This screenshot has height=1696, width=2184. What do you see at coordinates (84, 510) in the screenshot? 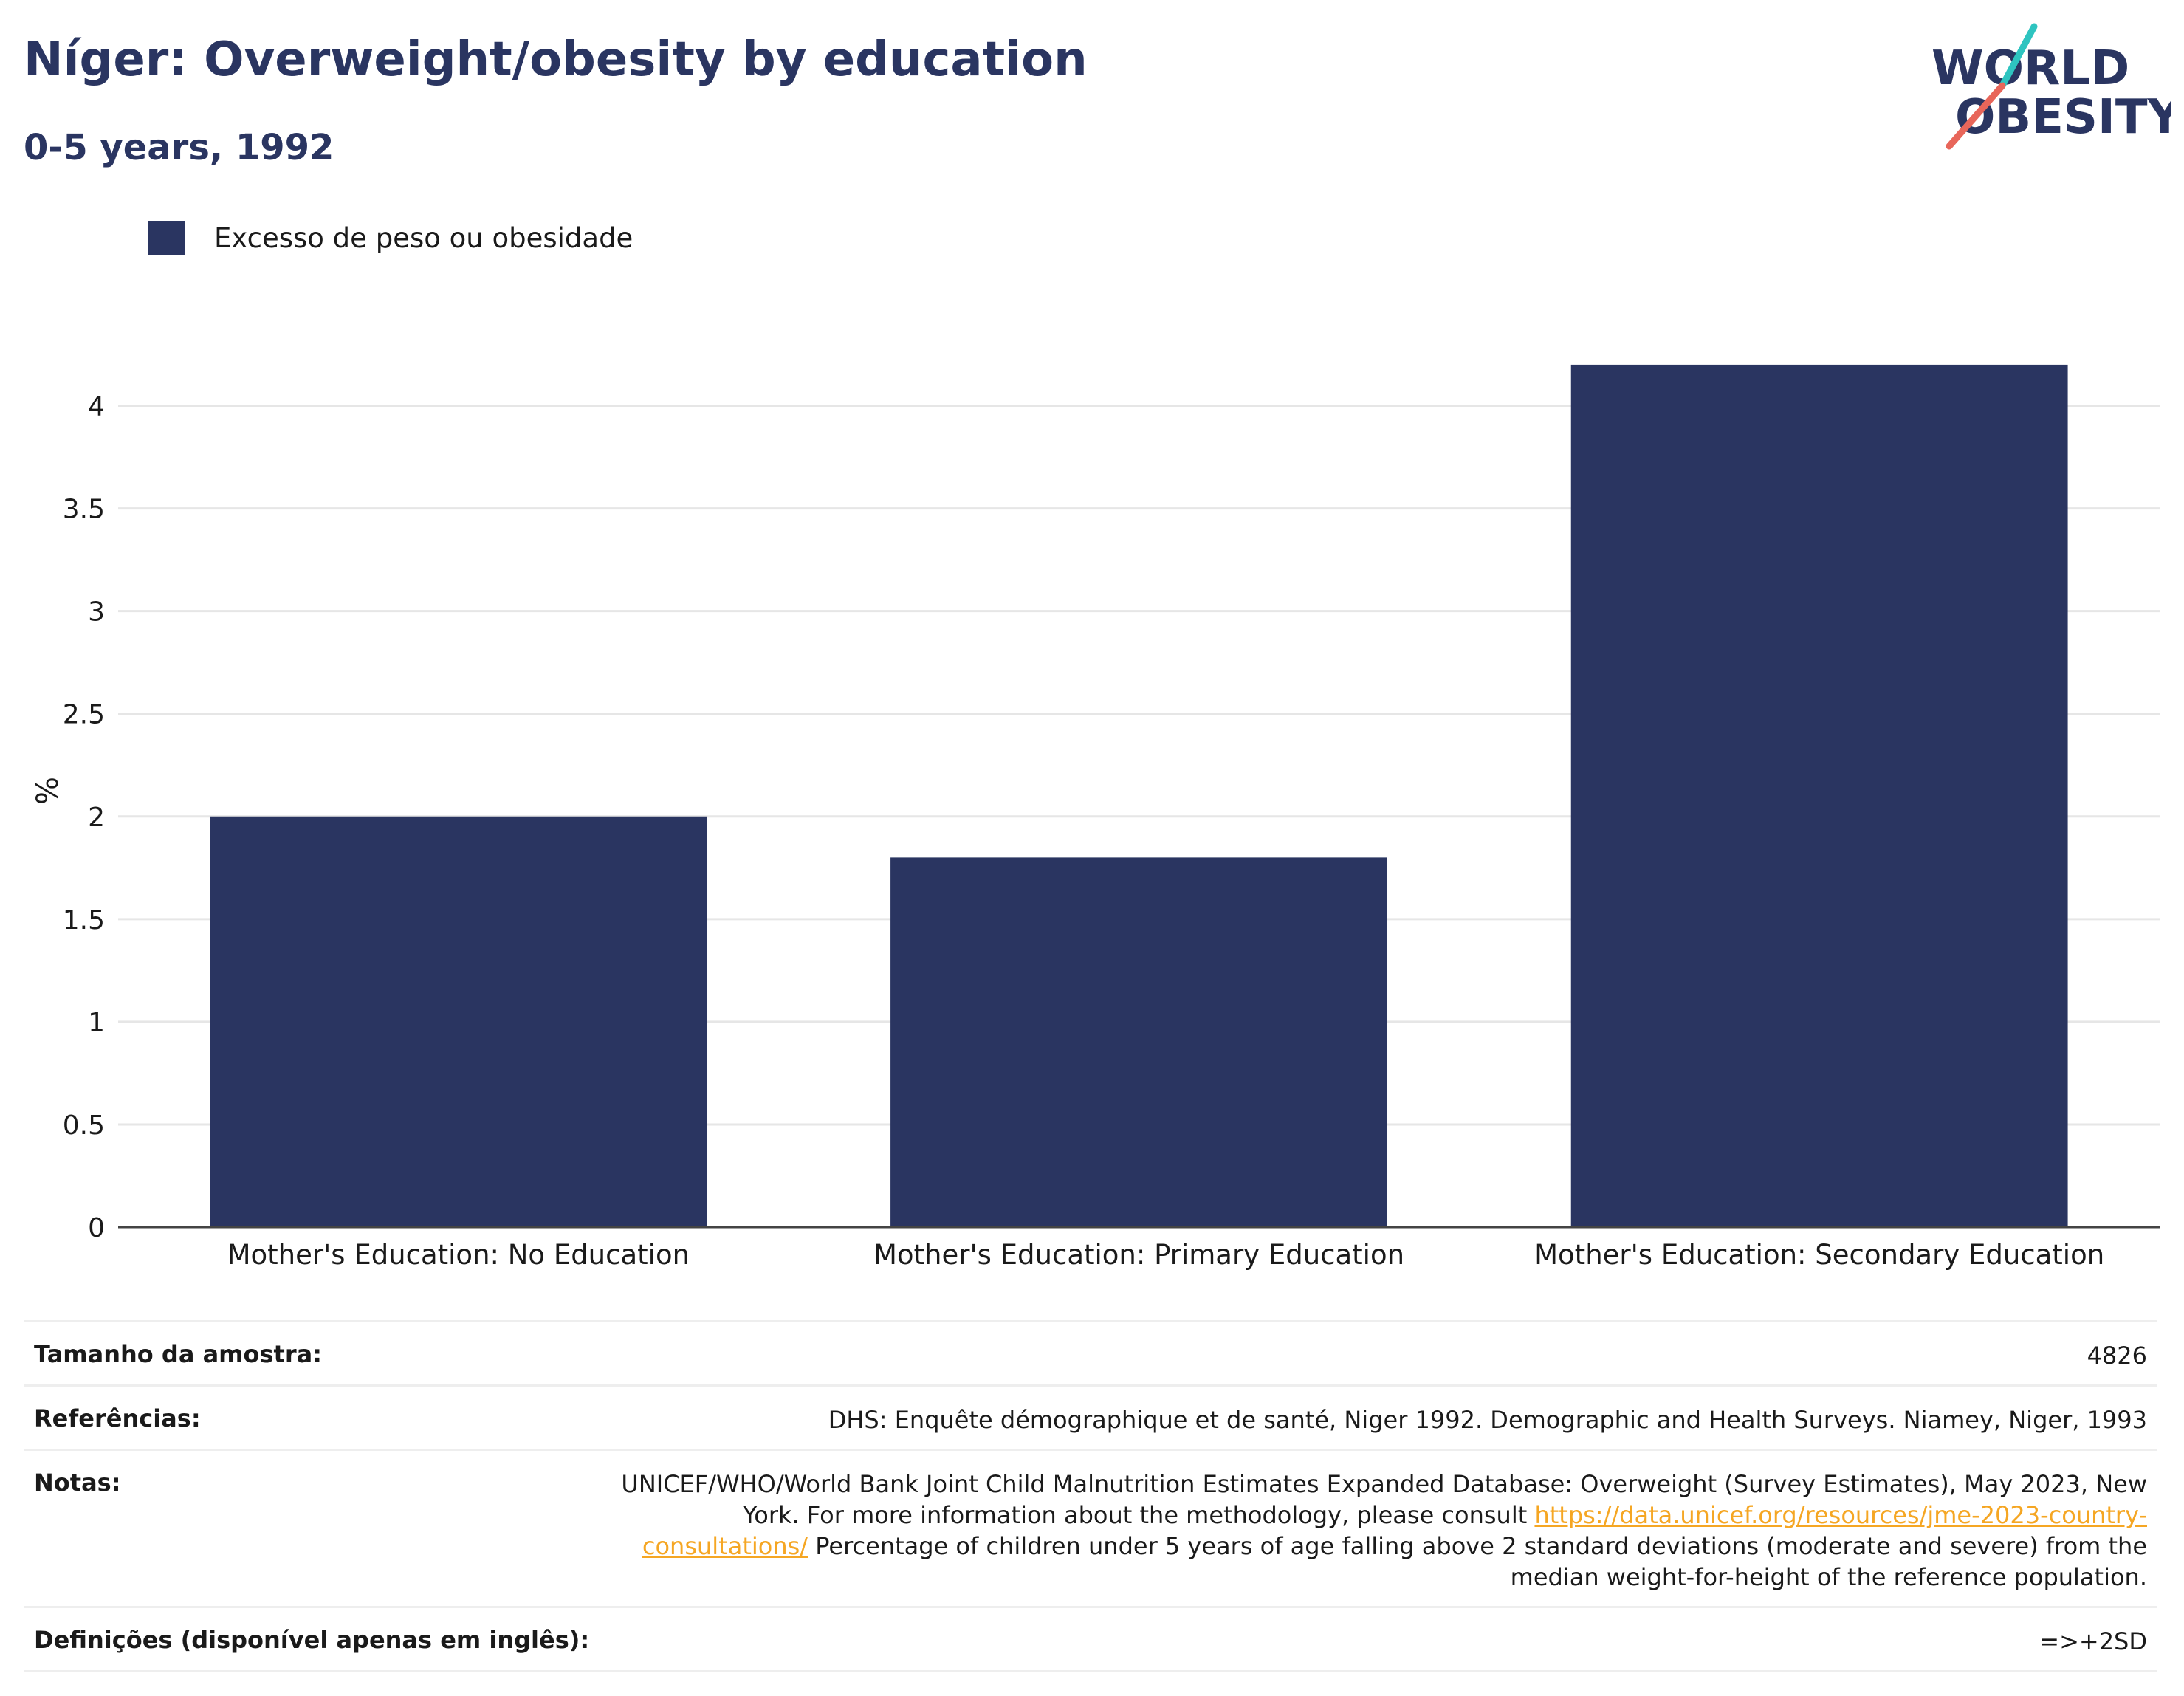
I see `y-tick-label: 3.5` at bounding box center [84, 510].